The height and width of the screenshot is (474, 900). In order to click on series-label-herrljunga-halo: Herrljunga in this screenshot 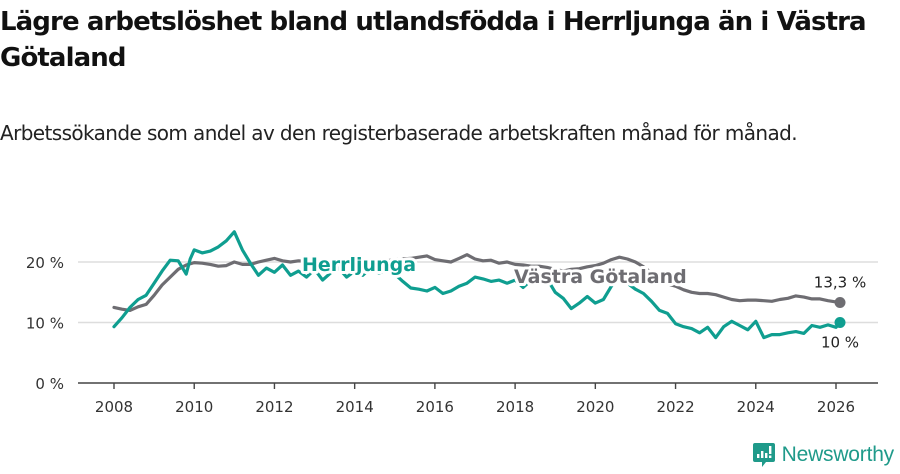, I will do `click(359, 265)`.